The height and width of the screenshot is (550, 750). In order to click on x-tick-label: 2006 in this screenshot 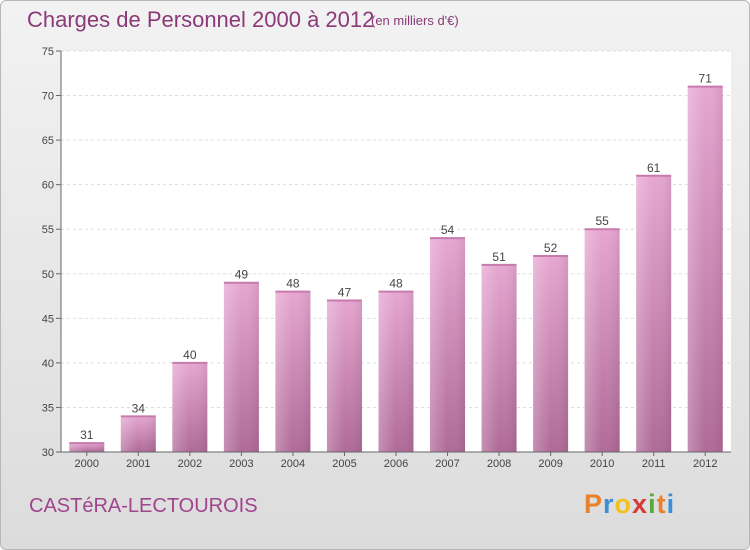, I will do `click(396, 464)`.